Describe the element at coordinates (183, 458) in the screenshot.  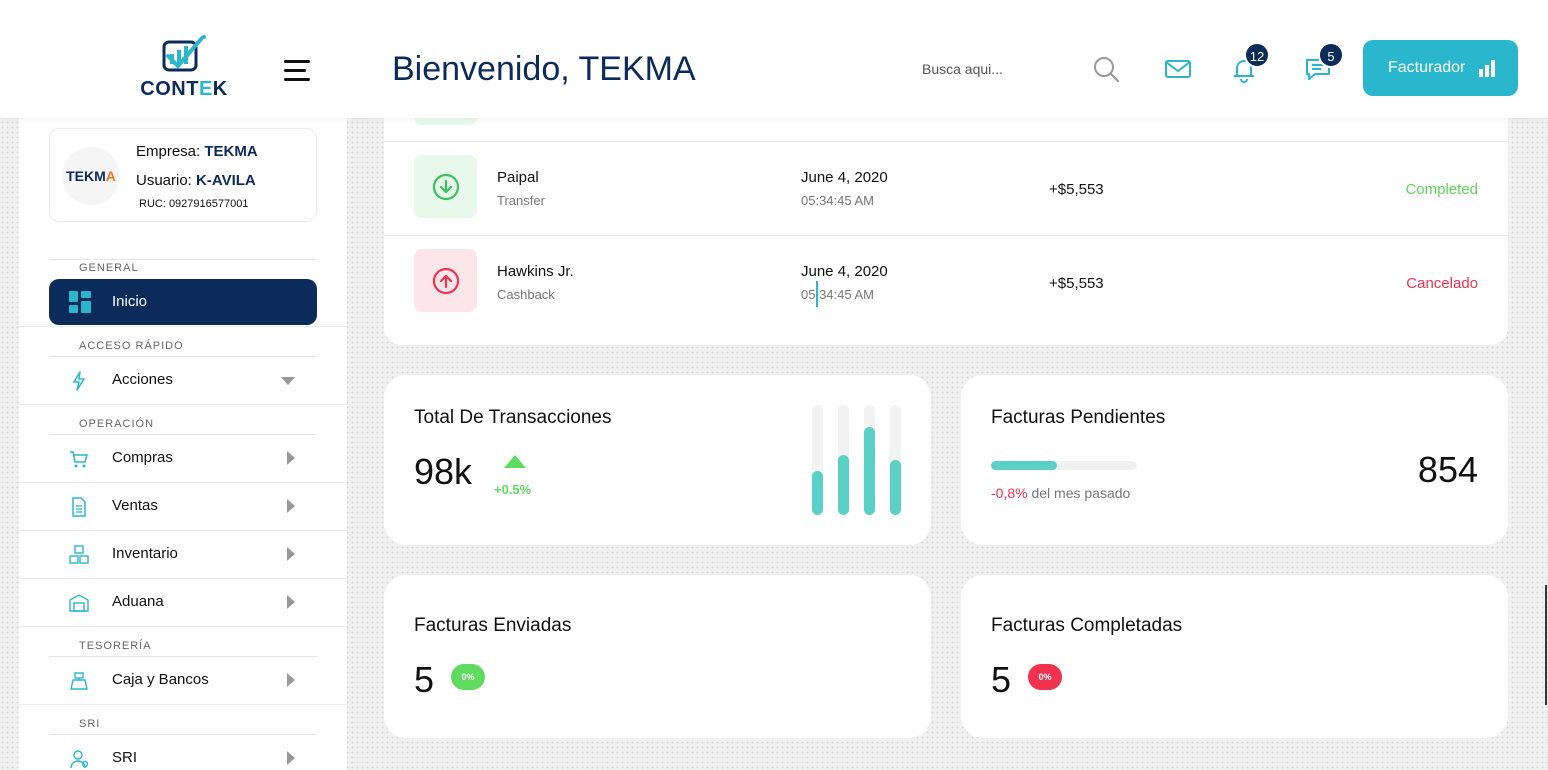
I see `sidebar-item-compras: Compras` at that location.